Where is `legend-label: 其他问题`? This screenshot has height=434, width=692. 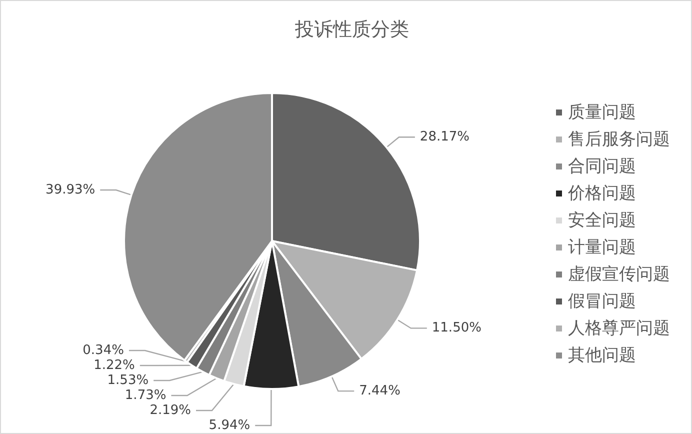 legend-label: 其他问题 is located at coordinates (602, 356).